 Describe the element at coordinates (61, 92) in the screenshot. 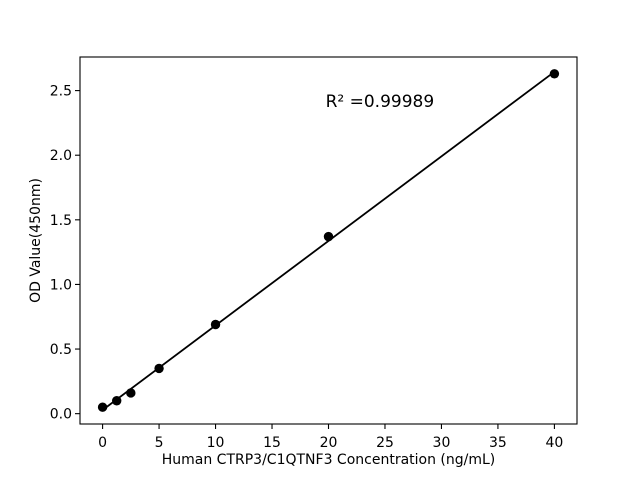

I see `y-axis-tick-label: 2.5` at that location.